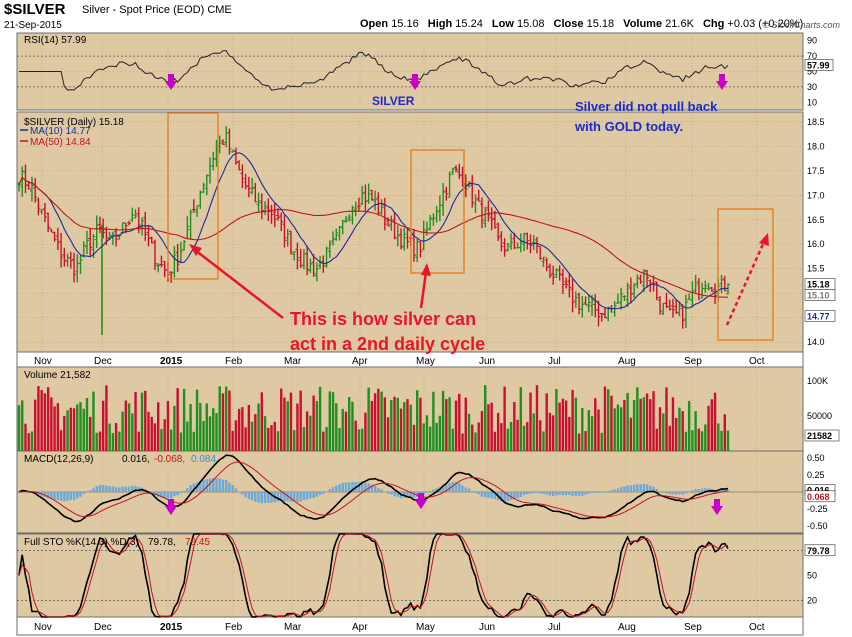 Image resolution: width=852 pixels, height=637 pixels. I want to click on note-red-line-1: This is how silver can, so click(383, 319).